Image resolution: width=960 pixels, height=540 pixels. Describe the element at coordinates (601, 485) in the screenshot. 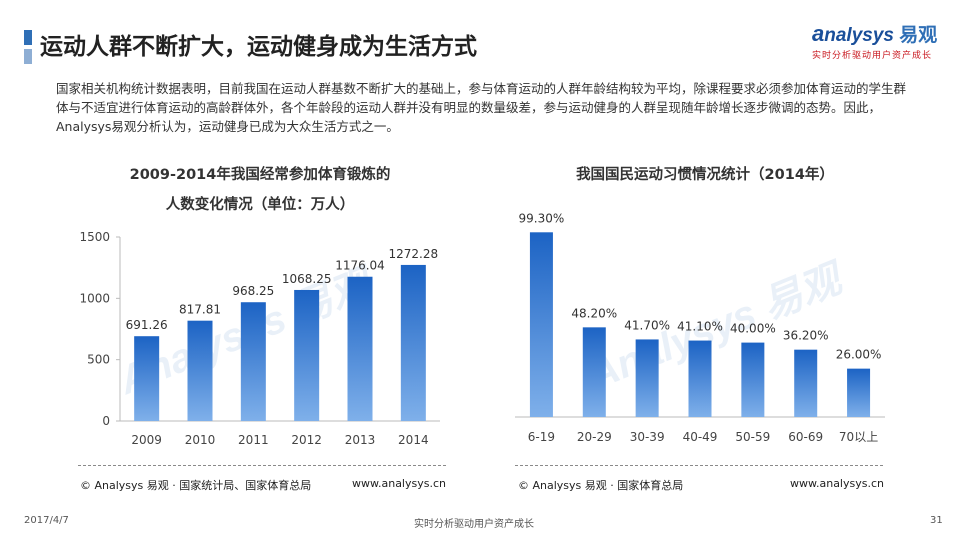

I see `right-source: © Analysys 易观 · 国家体育总局` at that location.